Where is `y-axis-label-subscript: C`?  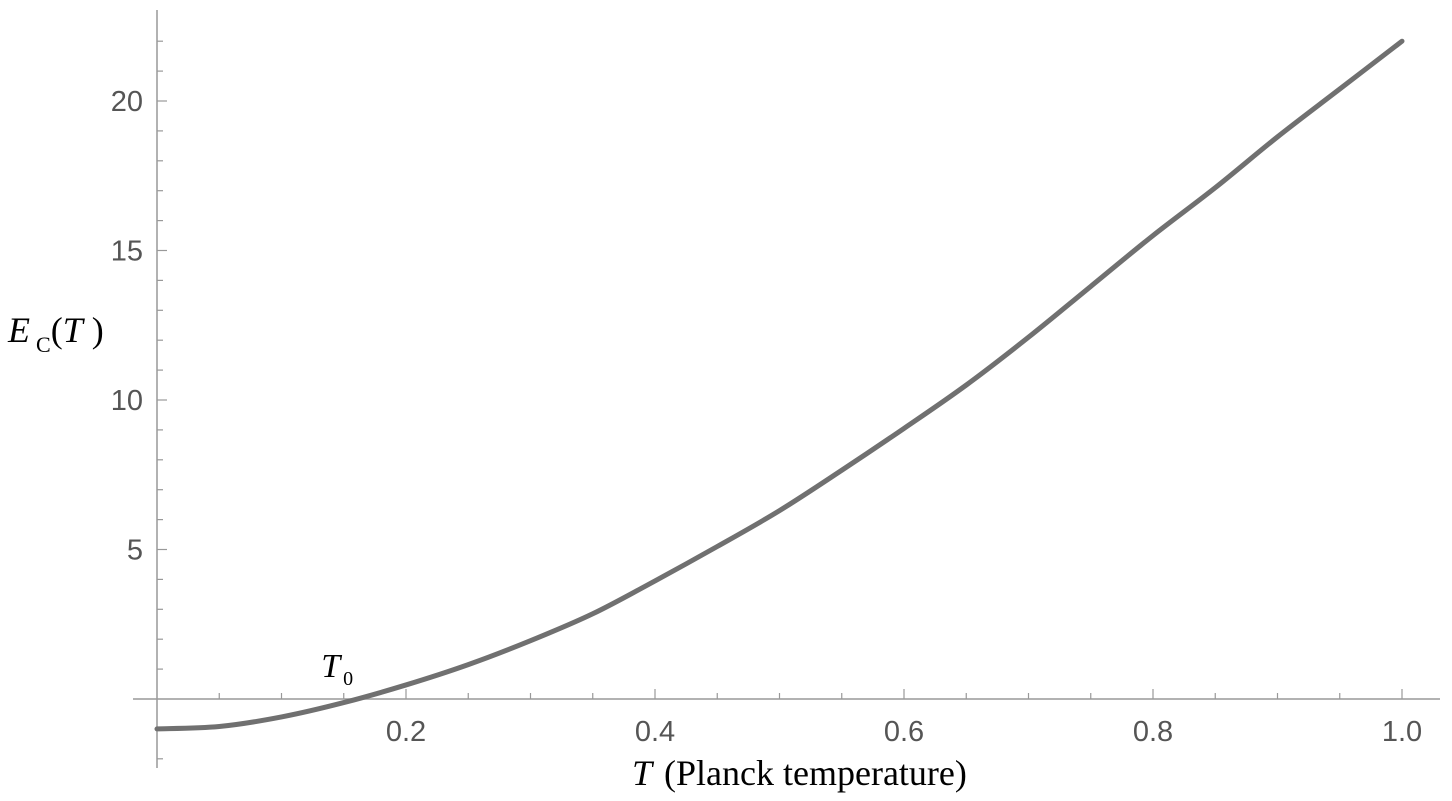
y-axis-label-subscript: C is located at coordinates (43, 344).